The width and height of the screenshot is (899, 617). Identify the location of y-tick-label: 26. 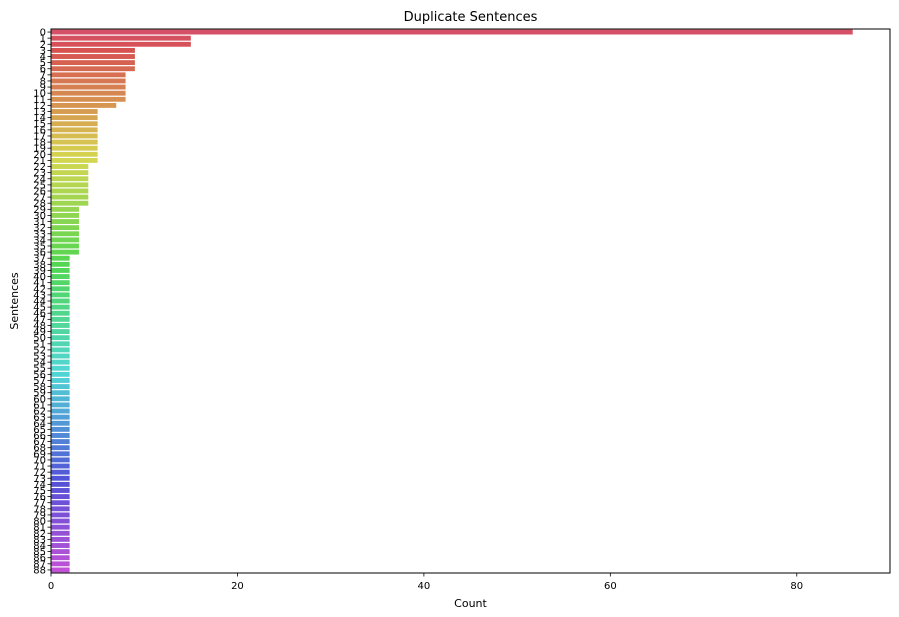
(39, 191).